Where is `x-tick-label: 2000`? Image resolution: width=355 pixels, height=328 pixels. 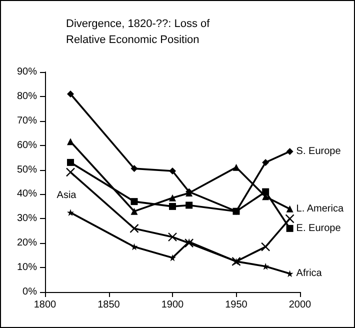 x-tick-label: 2000 is located at coordinates (300, 305).